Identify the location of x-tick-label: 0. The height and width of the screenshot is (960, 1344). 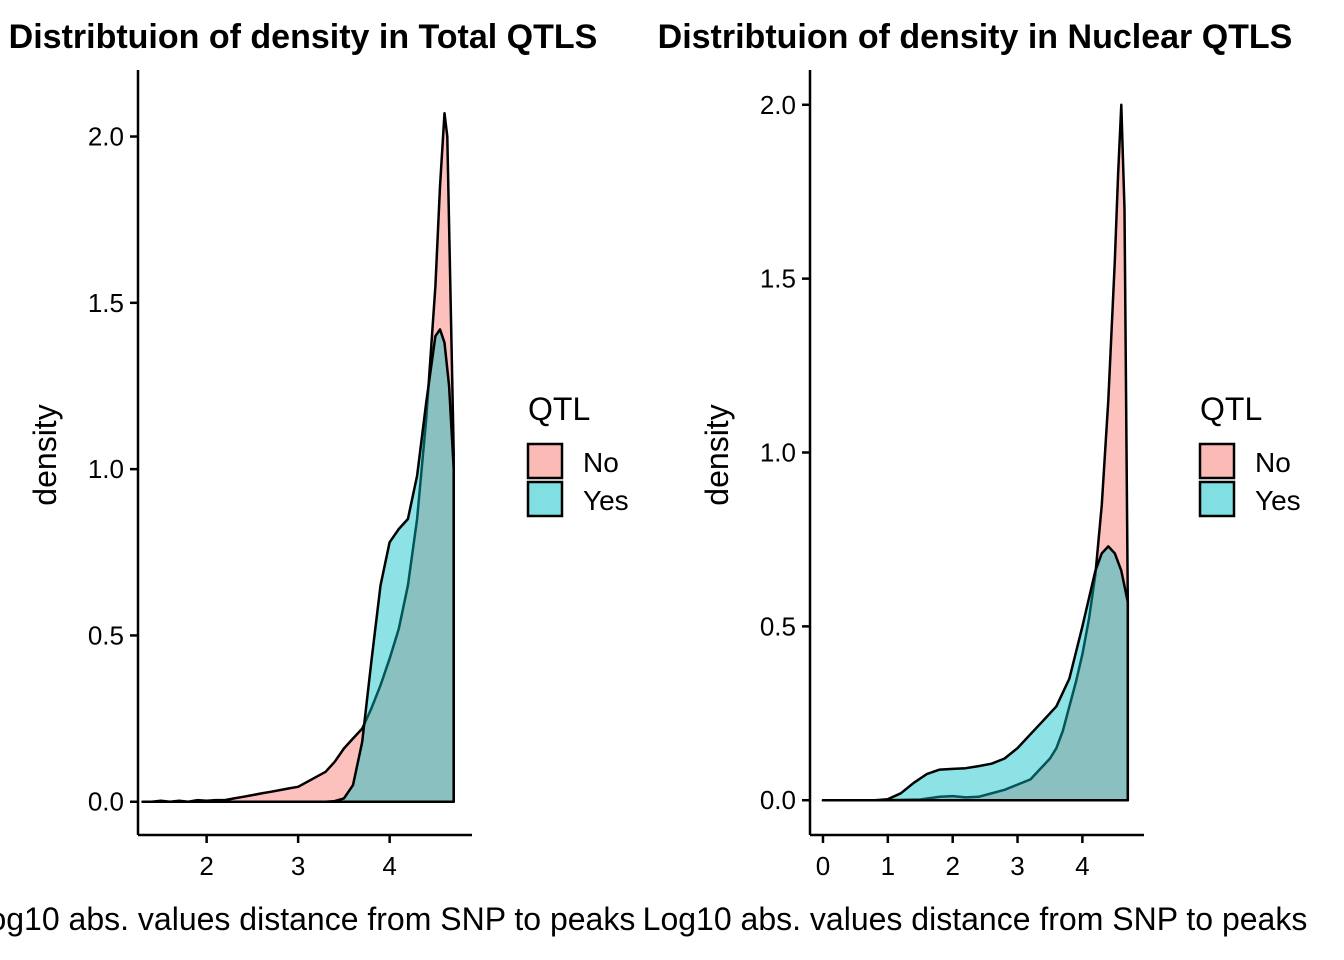
(823, 866).